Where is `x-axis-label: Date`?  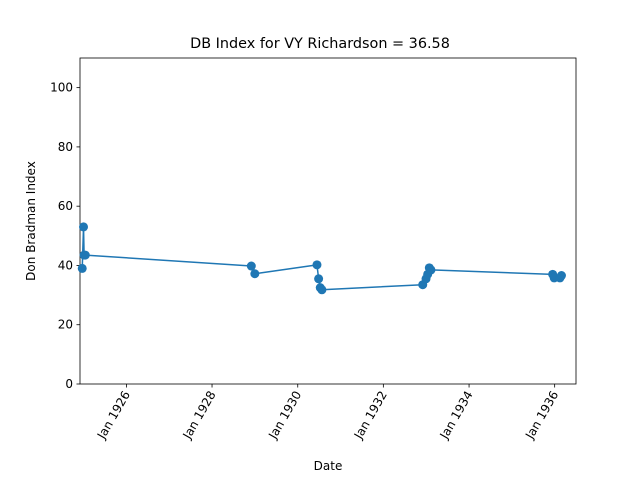 x-axis-label: Date is located at coordinates (328, 466).